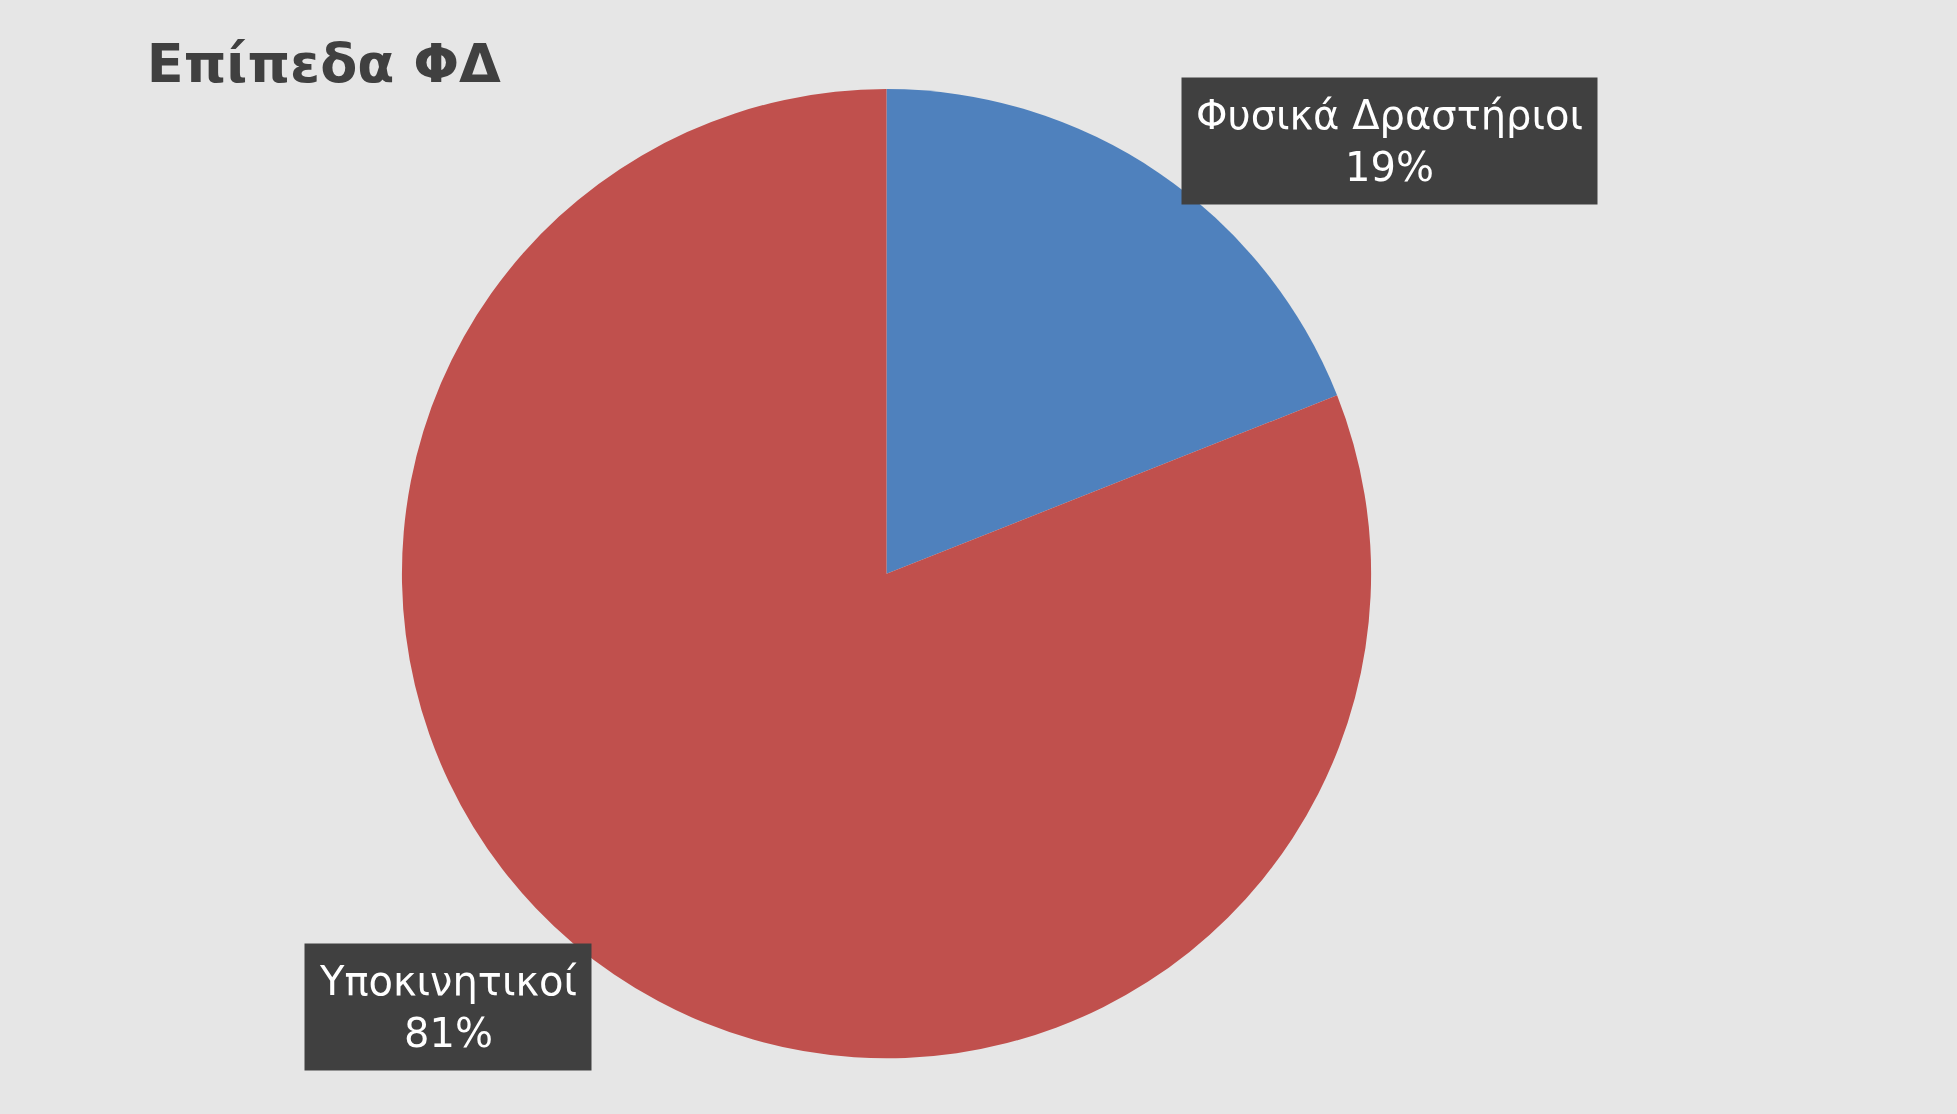 This screenshot has width=1957, height=1114. I want to click on data-label: 81%, so click(448, 1033).